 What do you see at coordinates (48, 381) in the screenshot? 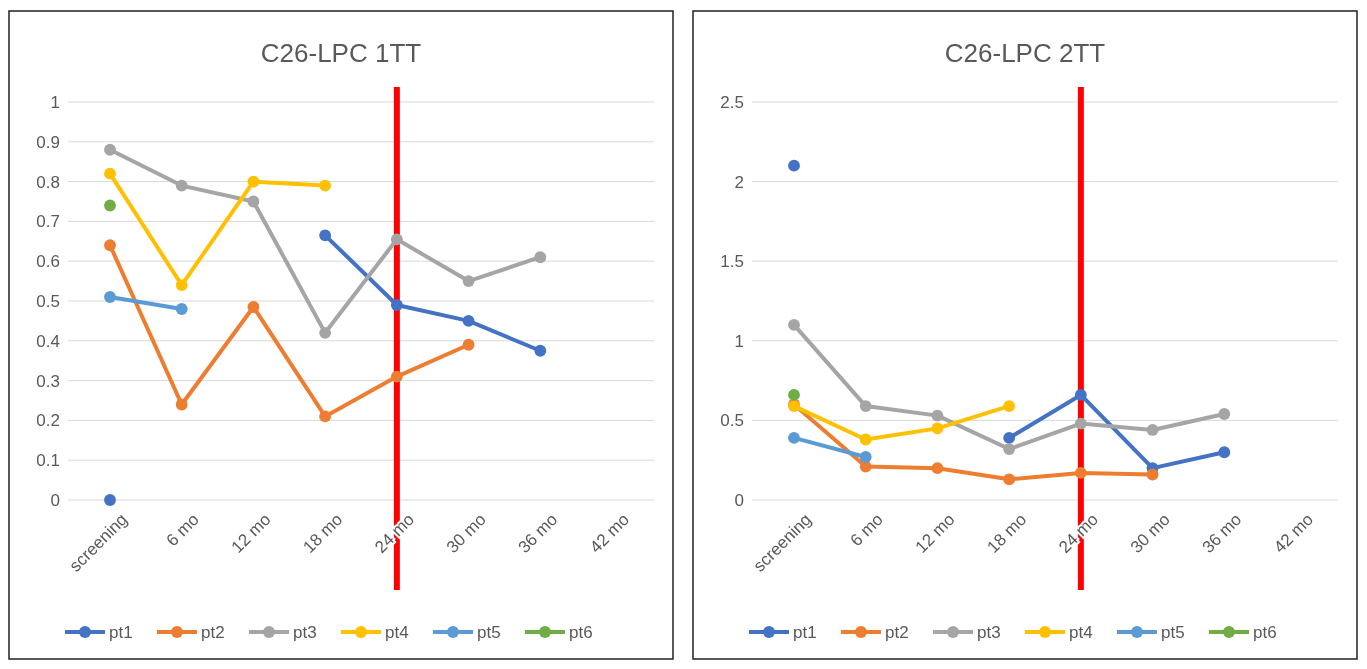
I see `y-tick-label: 0.3` at bounding box center [48, 381].